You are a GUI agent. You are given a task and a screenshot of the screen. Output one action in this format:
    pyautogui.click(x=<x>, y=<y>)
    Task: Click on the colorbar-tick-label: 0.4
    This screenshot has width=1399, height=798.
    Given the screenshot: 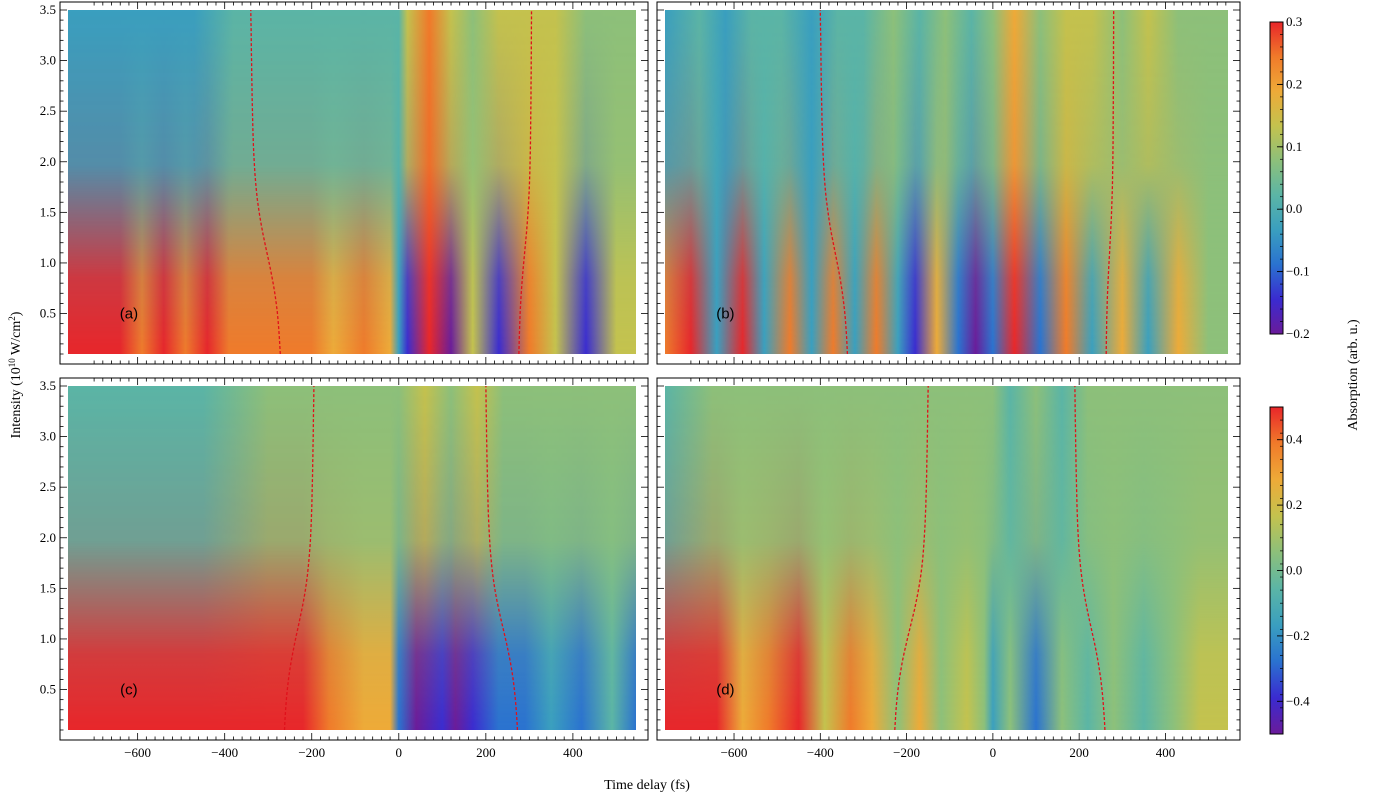 What is the action you would take?
    pyautogui.click(x=1294, y=439)
    